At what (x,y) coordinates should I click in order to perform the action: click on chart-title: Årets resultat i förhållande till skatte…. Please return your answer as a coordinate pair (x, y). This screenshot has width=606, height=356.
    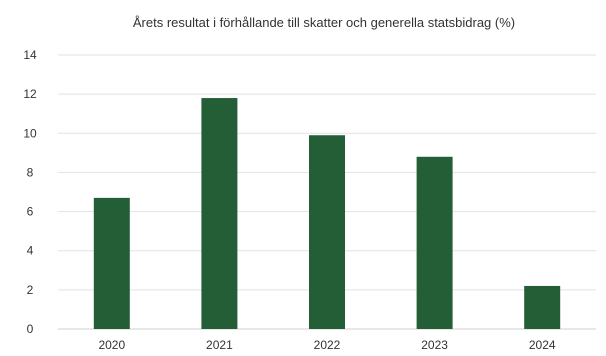
    Looking at the image, I should click on (324, 22).